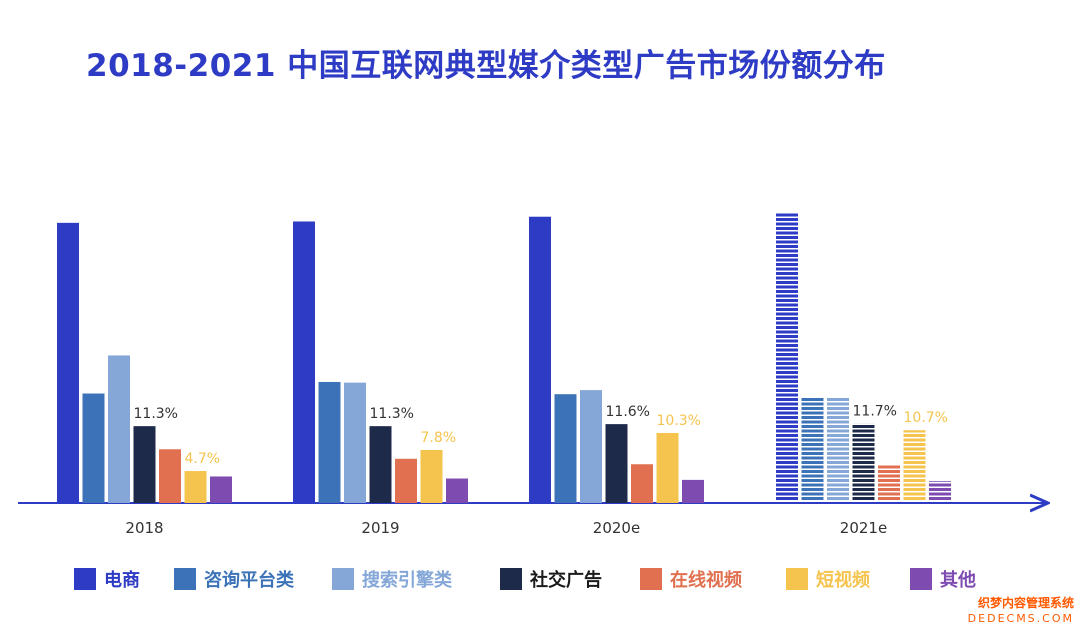 This screenshot has height=633, width=1080. What do you see at coordinates (566, 580) in the screenshot?
I see `legend-label: 社交广告` at bounding box center [566, 580].